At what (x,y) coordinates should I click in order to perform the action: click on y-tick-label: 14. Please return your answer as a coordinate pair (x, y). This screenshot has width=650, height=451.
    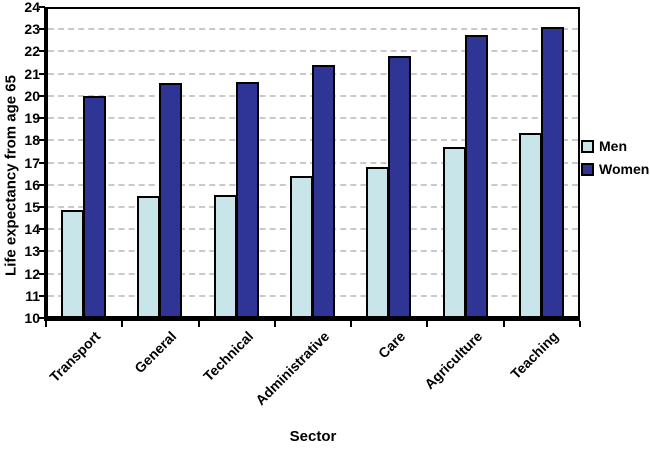
    Looking at the image, I should click on (32, 229).